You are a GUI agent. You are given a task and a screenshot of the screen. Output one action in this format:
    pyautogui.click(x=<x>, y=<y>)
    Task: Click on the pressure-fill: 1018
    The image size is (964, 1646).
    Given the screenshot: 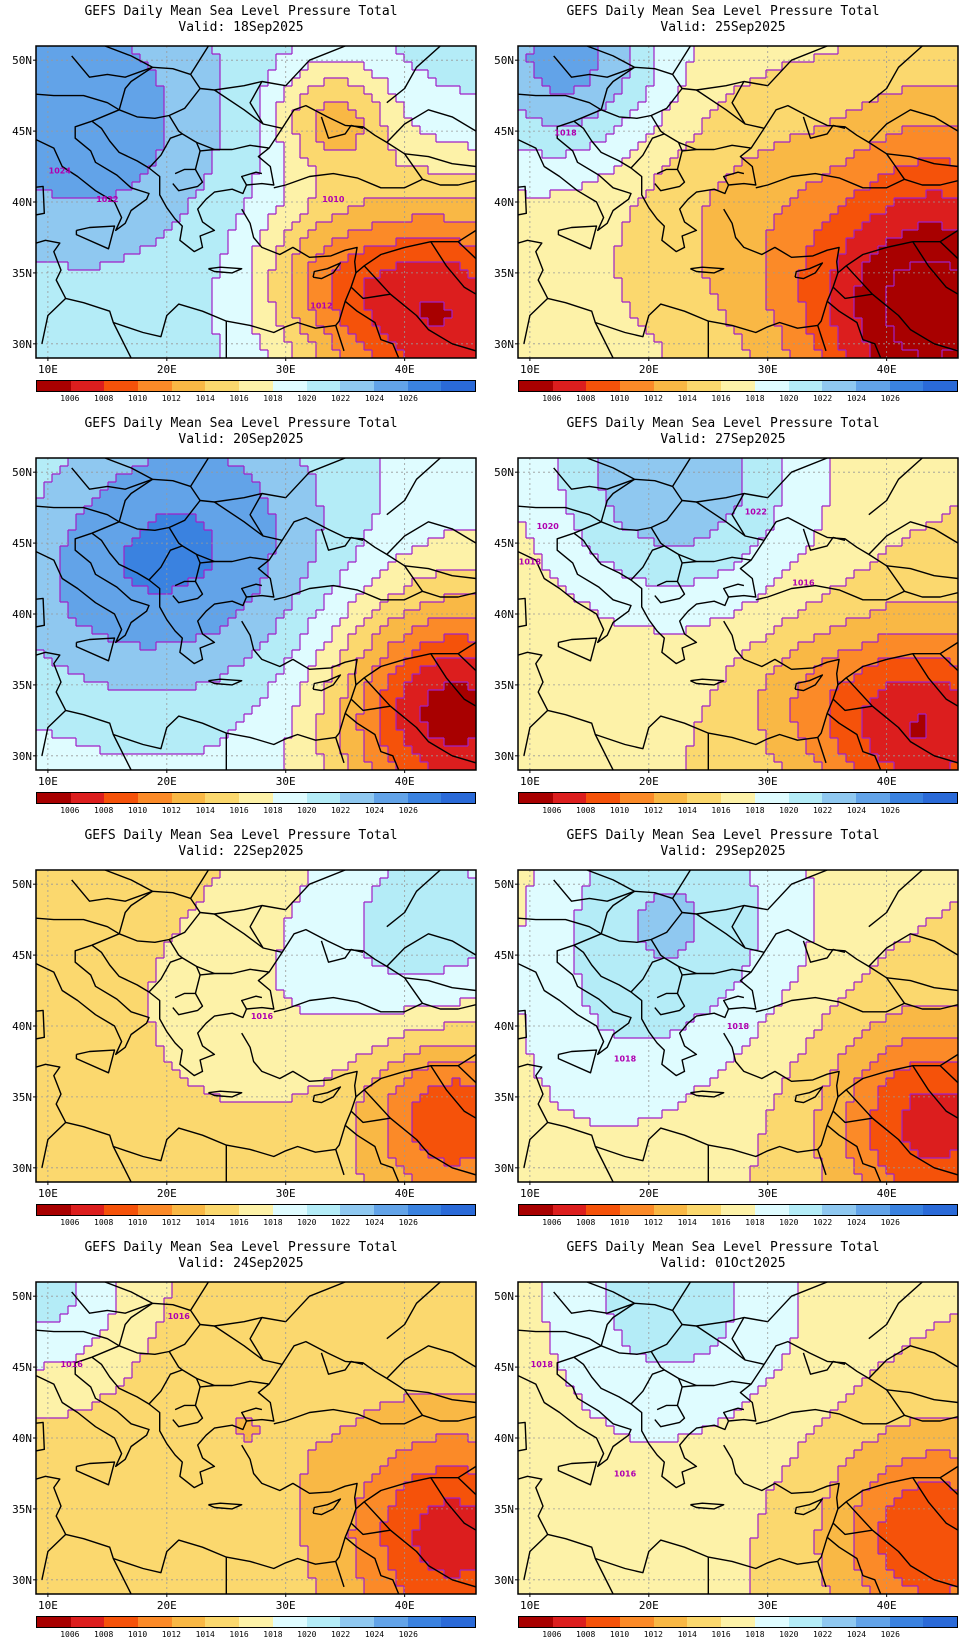 What is the action you would take?
    pyautogui.click(x=735, y=202)
    